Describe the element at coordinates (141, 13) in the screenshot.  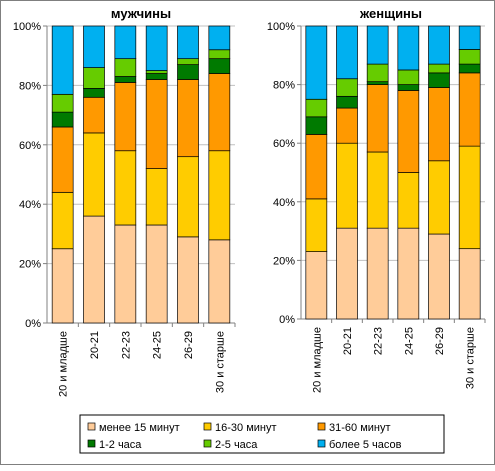
I see `panel-title: мужчины` at that location.